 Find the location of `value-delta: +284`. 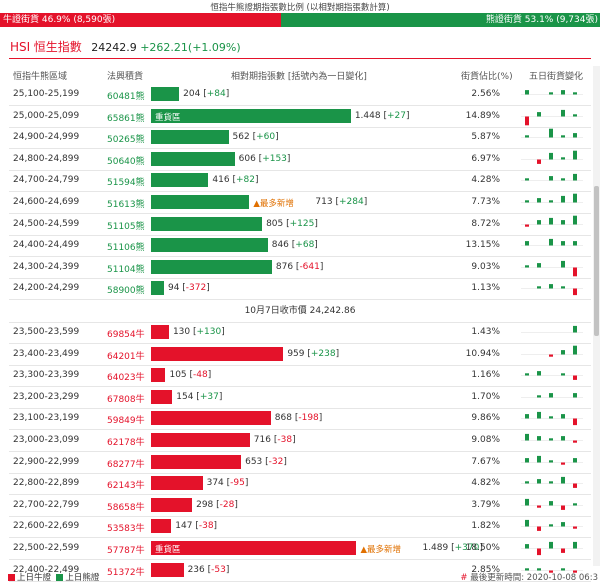

value-delta: +284 is located at coordinates (351, 202).